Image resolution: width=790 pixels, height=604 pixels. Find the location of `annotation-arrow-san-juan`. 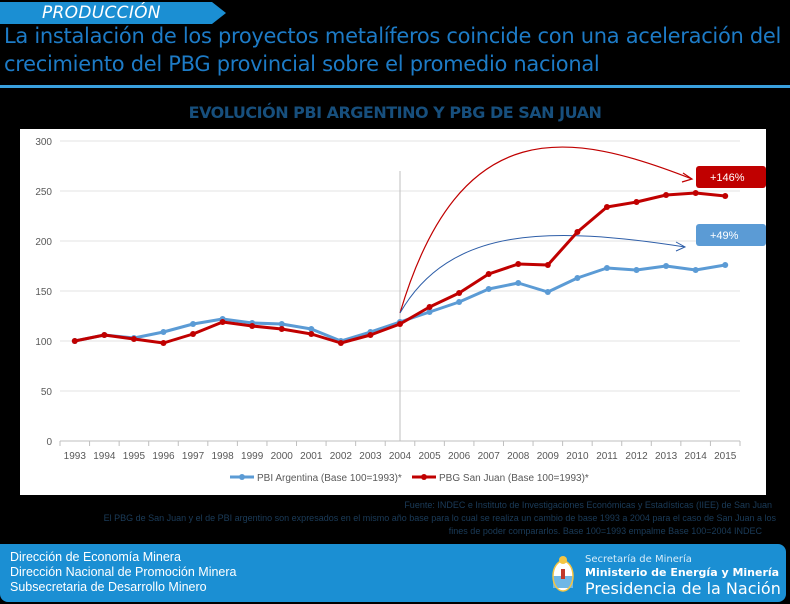

annotation-arrow-san-juan is located at coordinates (546, 230).